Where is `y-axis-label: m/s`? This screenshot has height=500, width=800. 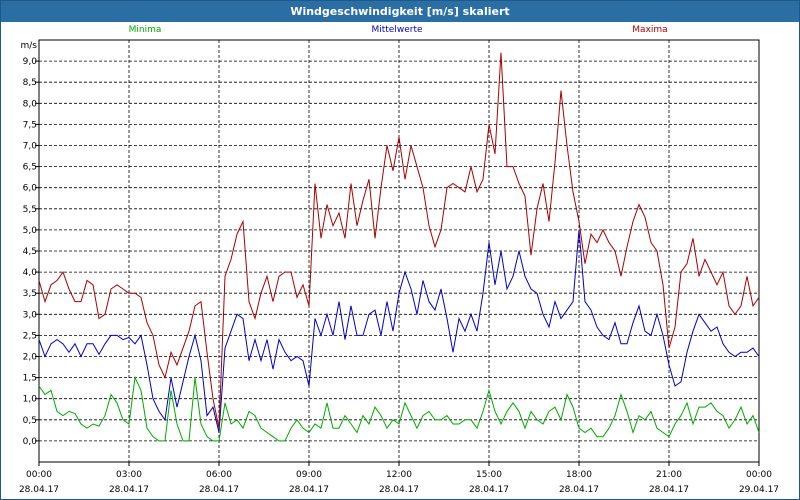
y-axis-label: m/s is located at coordinates (29, 46).